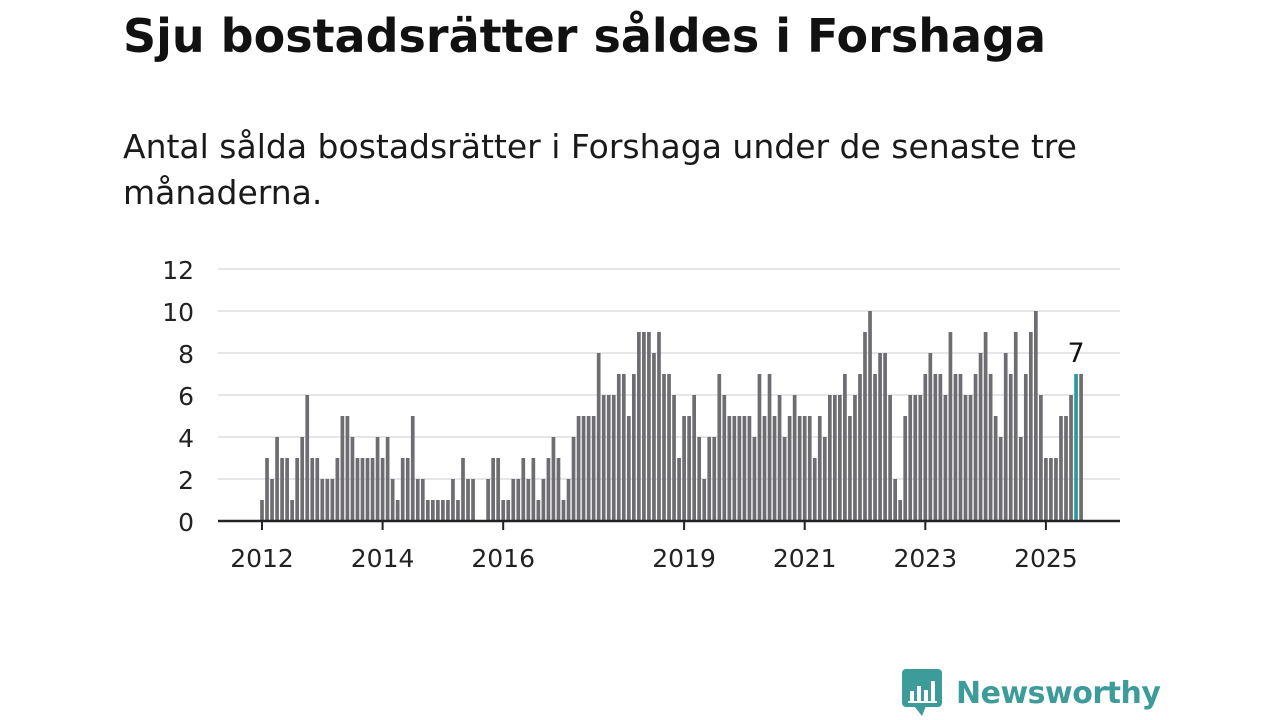 The height and width of the screenshot is (720, 1280). I want to click on y-tick-label: 8, so click(186, 354).